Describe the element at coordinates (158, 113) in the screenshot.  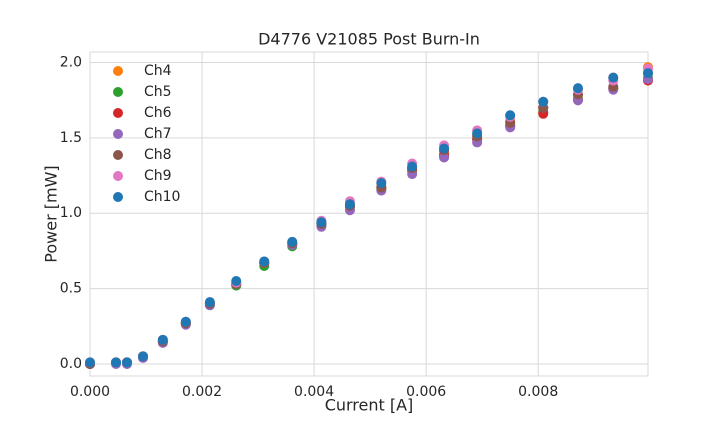
I see `legend-label: Ch6` at that location.